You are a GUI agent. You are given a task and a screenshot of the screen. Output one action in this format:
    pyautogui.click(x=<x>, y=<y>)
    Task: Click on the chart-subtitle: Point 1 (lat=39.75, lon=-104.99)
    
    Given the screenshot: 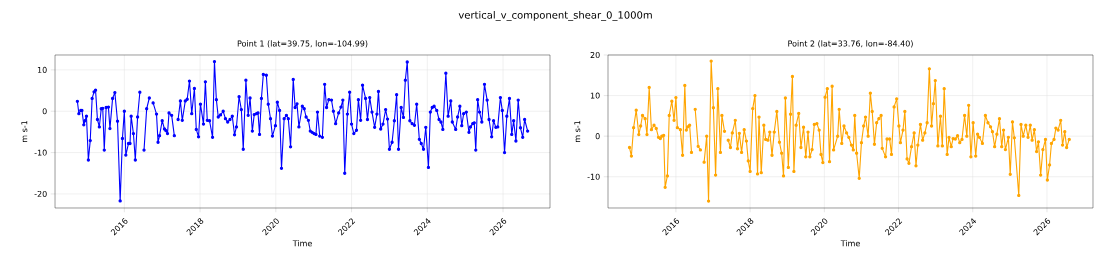 What is the action you would take?
    pyautogui.click(x=302, y=44)
    